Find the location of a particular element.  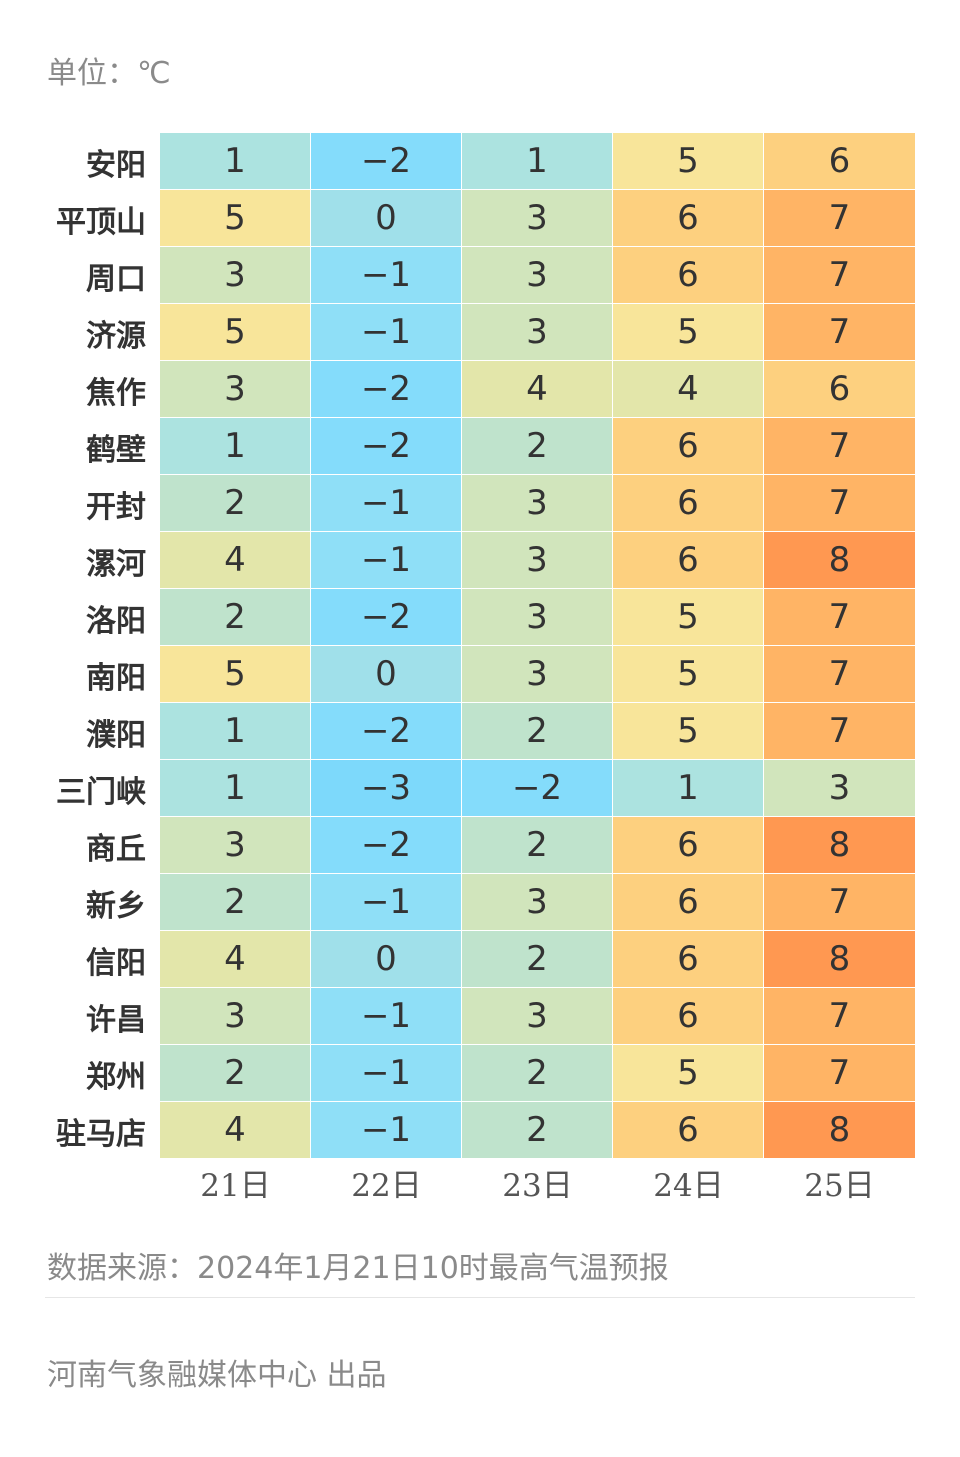

city-label: 许昌 is located at coordinates (116, 1020).